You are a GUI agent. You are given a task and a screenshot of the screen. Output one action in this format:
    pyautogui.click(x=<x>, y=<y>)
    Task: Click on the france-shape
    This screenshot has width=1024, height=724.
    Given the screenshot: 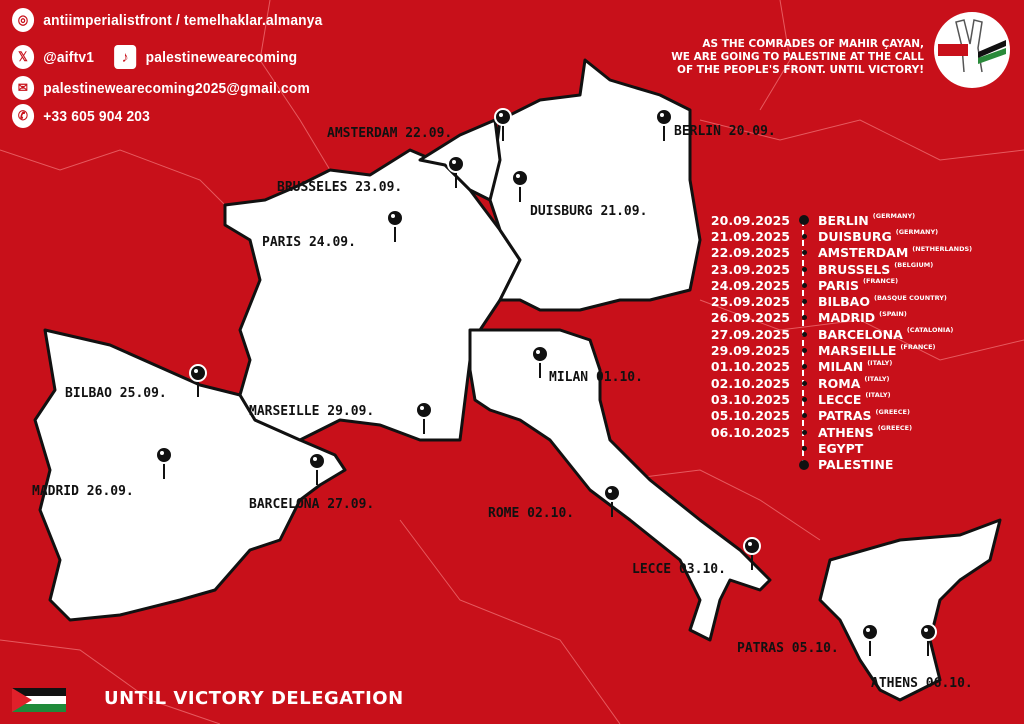 What is the action you would take?
    pyautogui.click(x=372, y=295)
    